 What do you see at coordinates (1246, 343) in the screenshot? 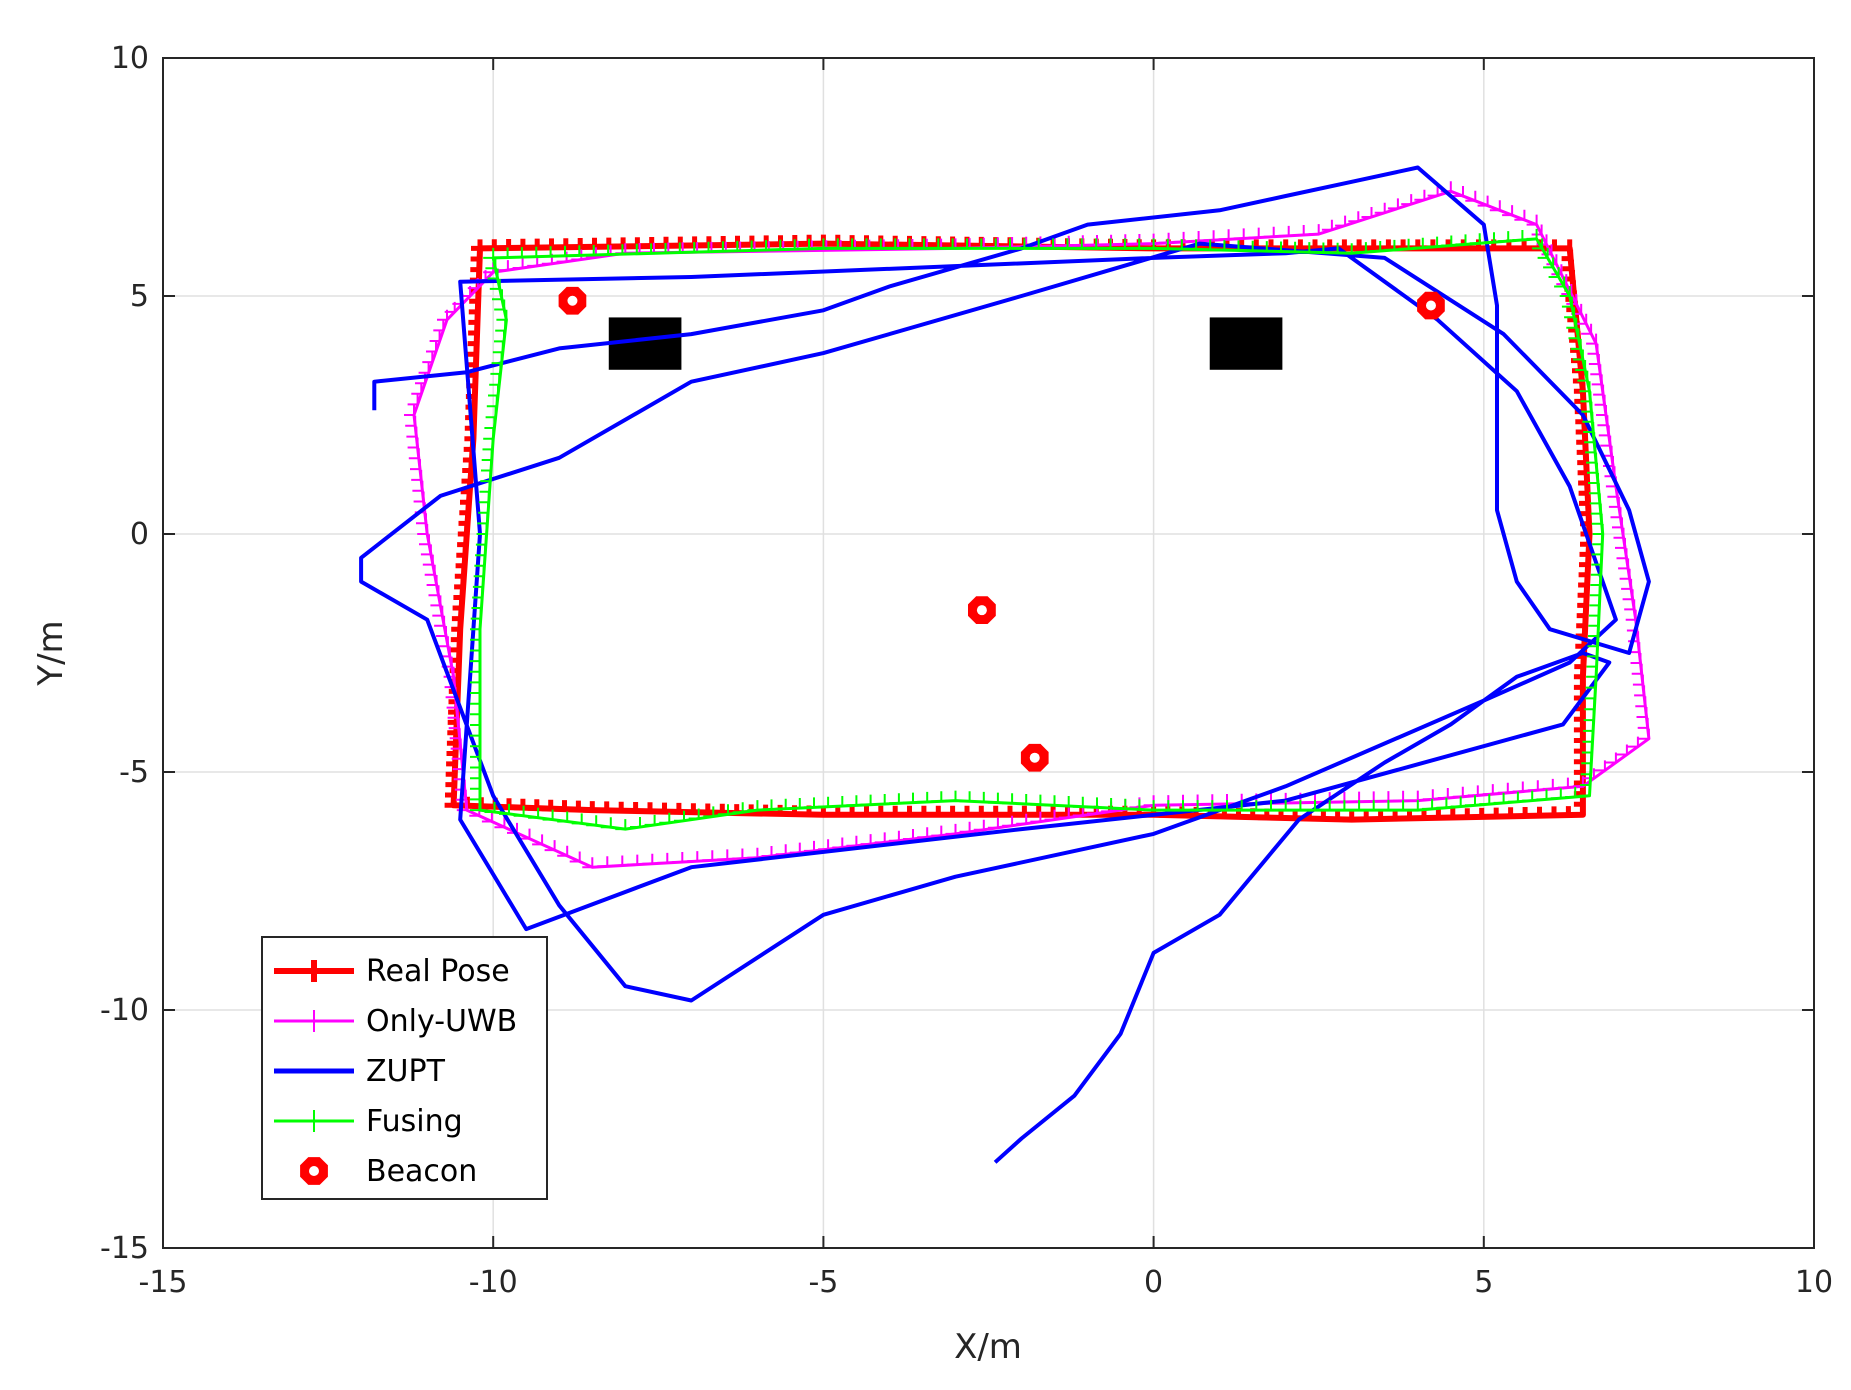
I see `obstacle-block` at bounding box center [1246, 343].